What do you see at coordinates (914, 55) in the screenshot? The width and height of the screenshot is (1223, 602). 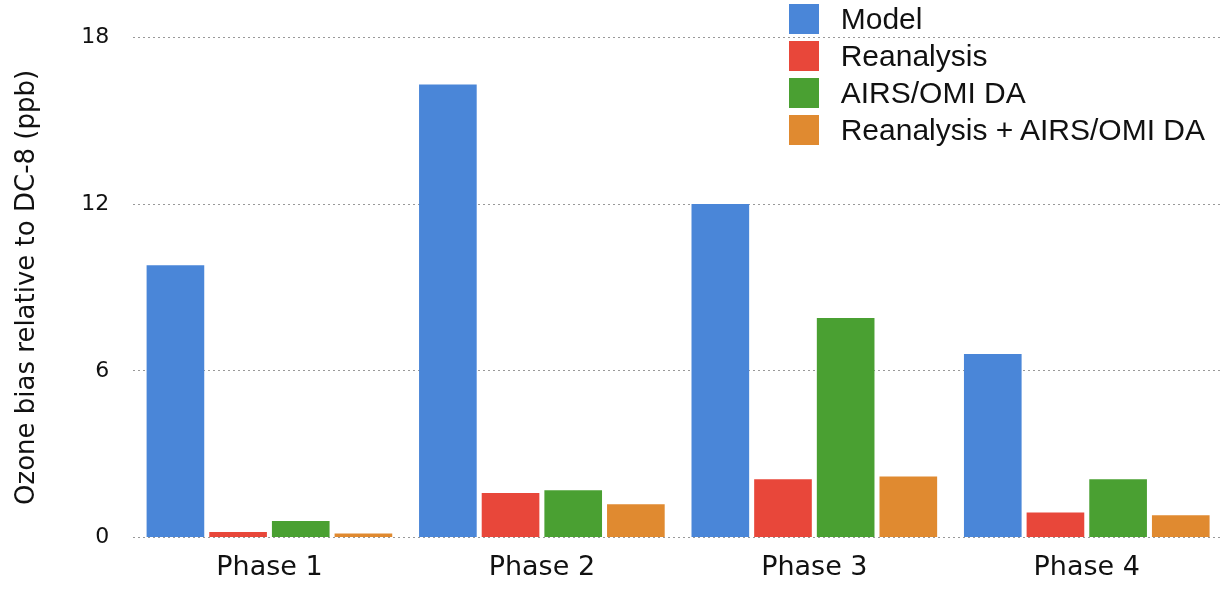 I see `legend-label: Reanalysis` at bounding box center [914, 55].